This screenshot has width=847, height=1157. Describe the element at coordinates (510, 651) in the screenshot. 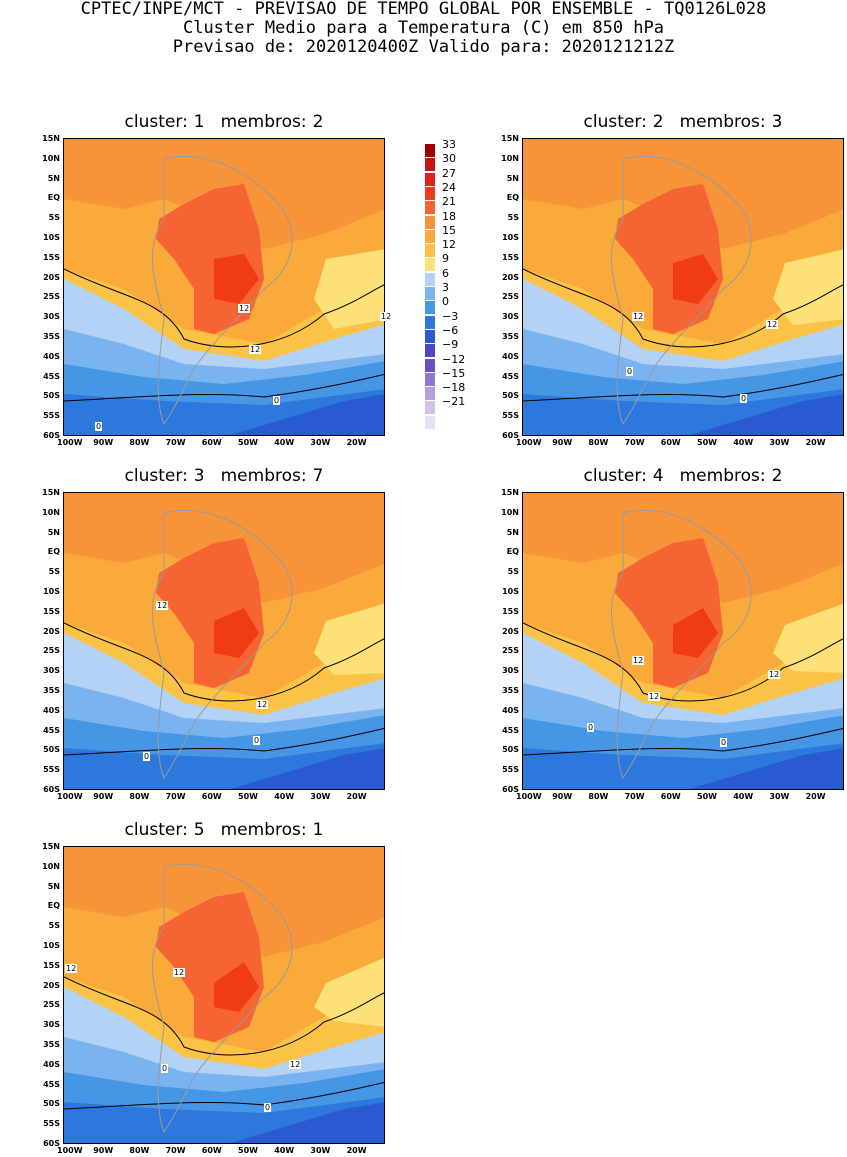

I see `y-tick-label: 25S` at that location.